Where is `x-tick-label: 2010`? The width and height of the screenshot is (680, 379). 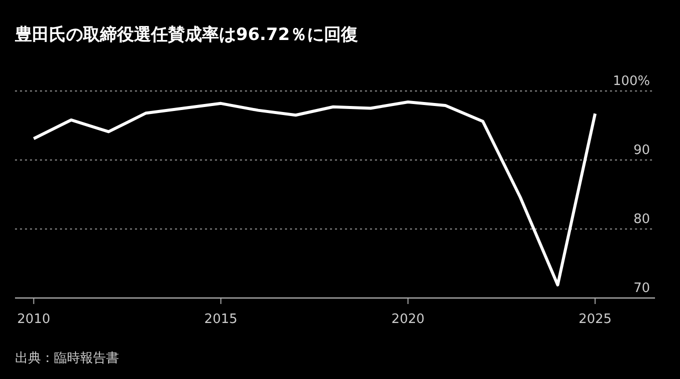
x-tick-label: 2010 is located at coordinates (33, 319).